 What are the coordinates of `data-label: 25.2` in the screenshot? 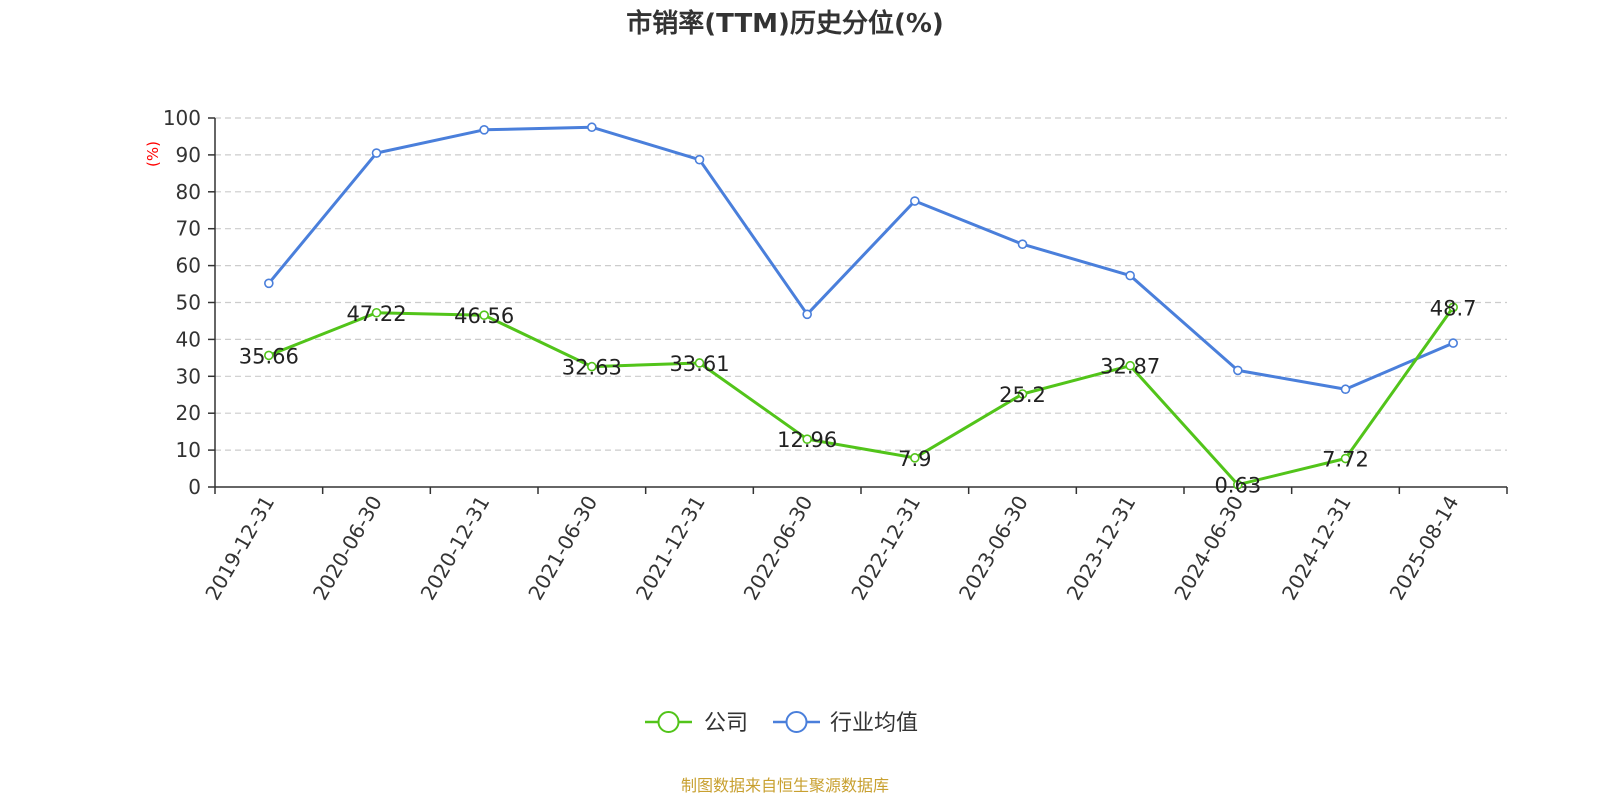 It's located at (1022, 395).